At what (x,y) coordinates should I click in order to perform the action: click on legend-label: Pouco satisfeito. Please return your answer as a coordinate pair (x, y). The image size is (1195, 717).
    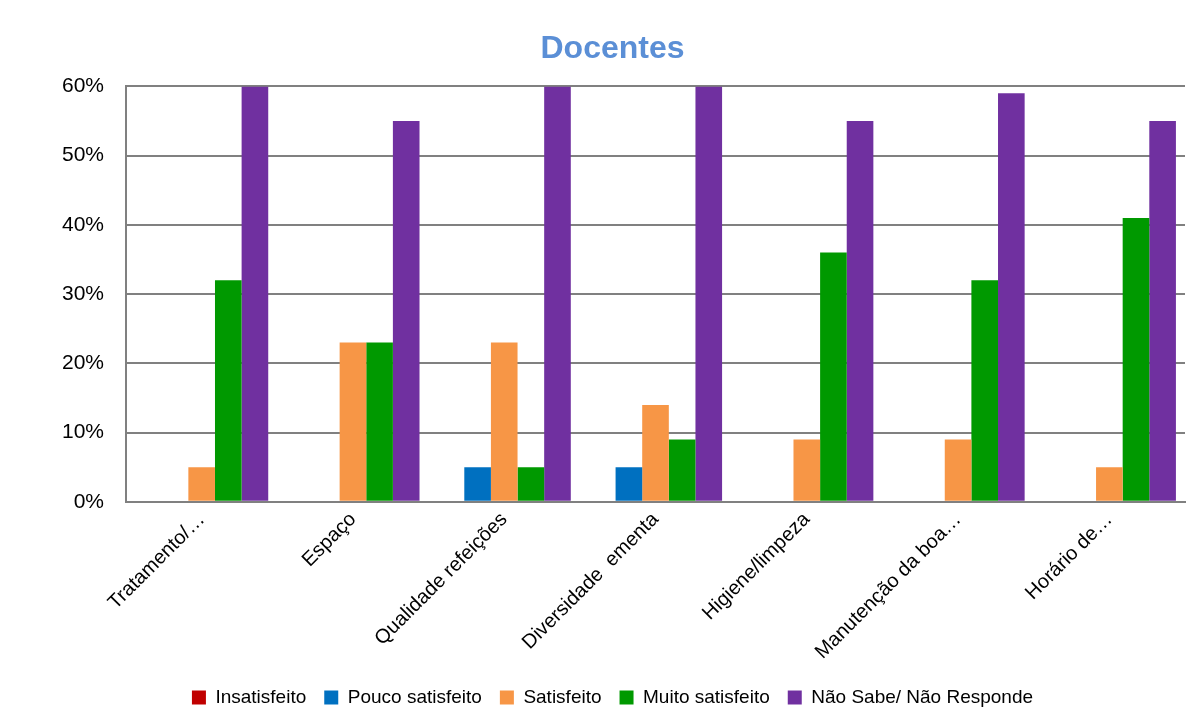
    Looking at the image, I should click on (414, 696).